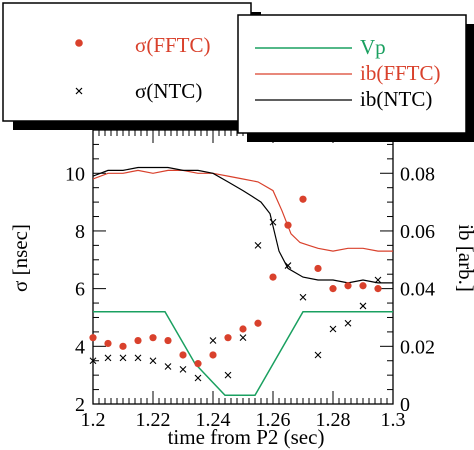 The image size is (474, 450). What do you see at coordinates (417, 174) in the screenshot?
I see `y-right-tick-label: 0.08` at bounding box center [417, 174].